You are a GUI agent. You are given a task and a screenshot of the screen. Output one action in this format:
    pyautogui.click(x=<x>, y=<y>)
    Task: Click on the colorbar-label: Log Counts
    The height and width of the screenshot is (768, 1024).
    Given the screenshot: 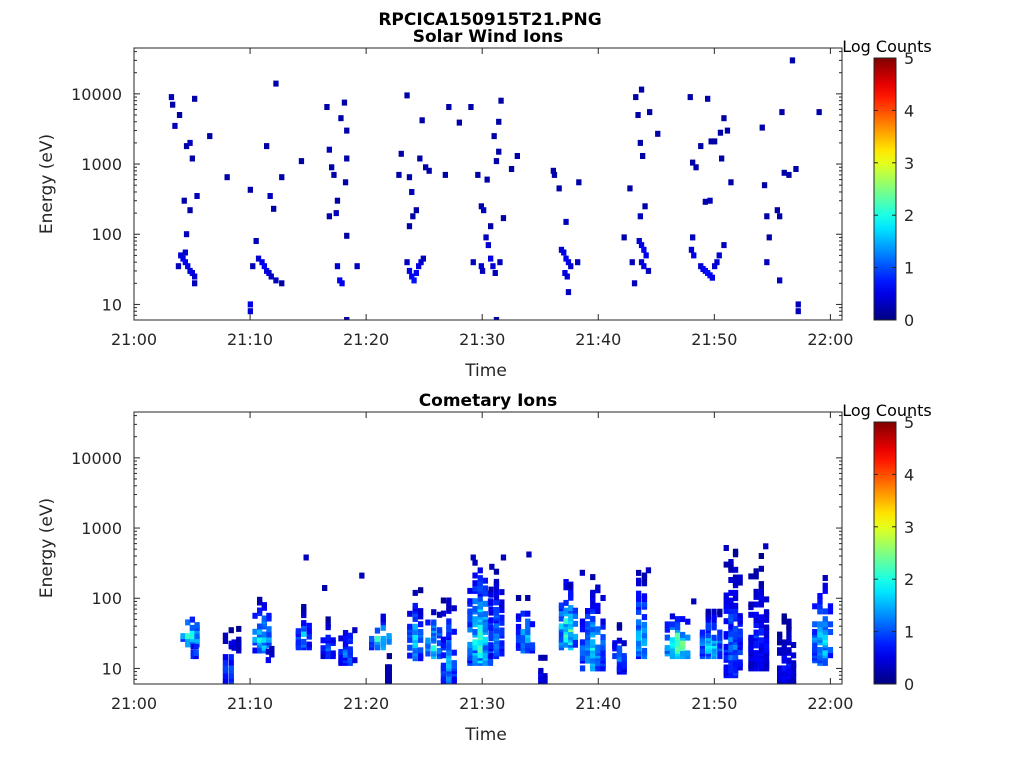 What is the action you would take?
    pyautogui.click(x=887, y=410)
    